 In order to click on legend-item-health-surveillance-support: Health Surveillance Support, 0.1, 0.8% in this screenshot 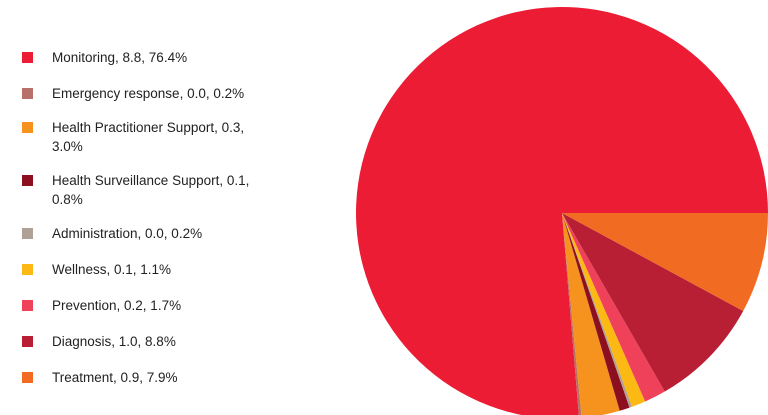, I will do `click(147, 190)`.